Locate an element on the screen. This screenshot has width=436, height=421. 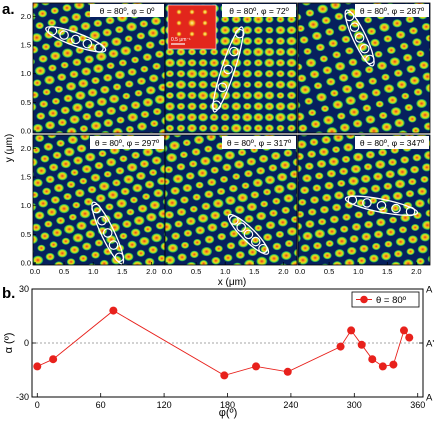
subpanel-frame is located at coordinates (231, 68).